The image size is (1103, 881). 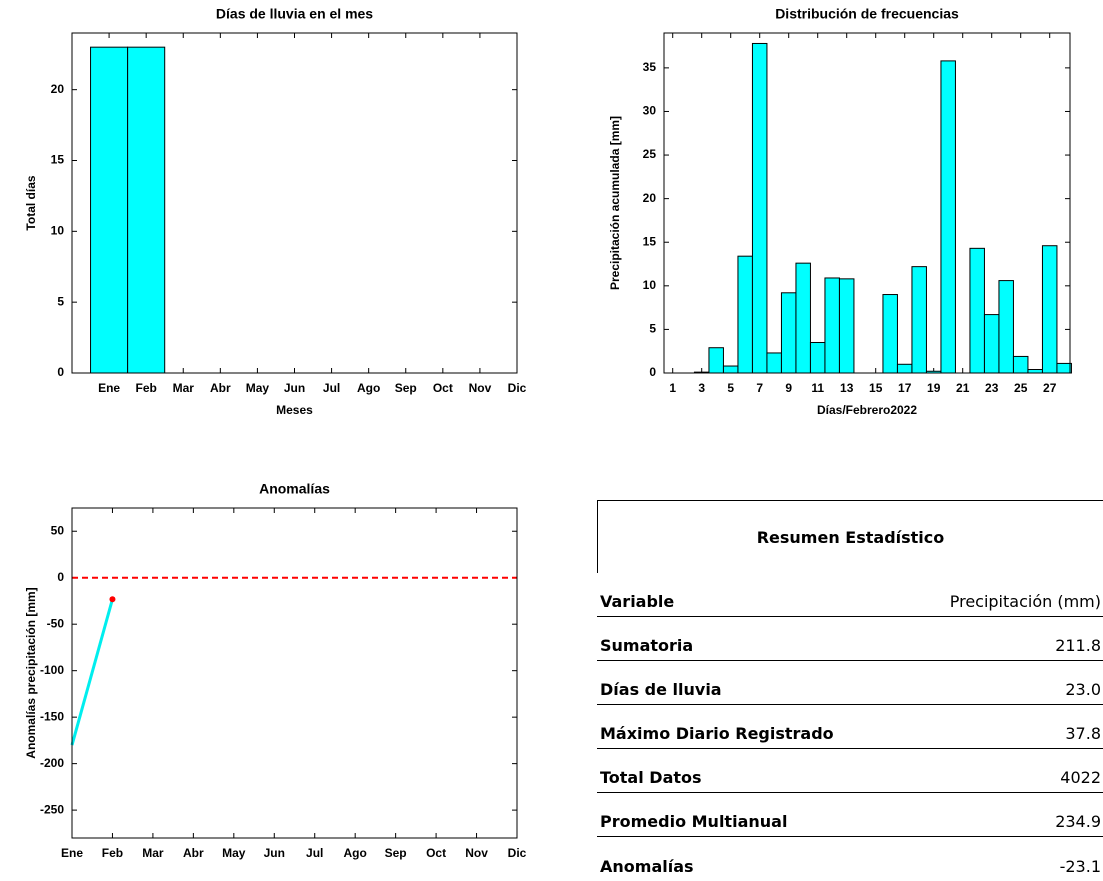 What do you see at coordinates (52, 809) in the screenshot?
I see `y-tick-label: -250` at bounding box center [52, 809].